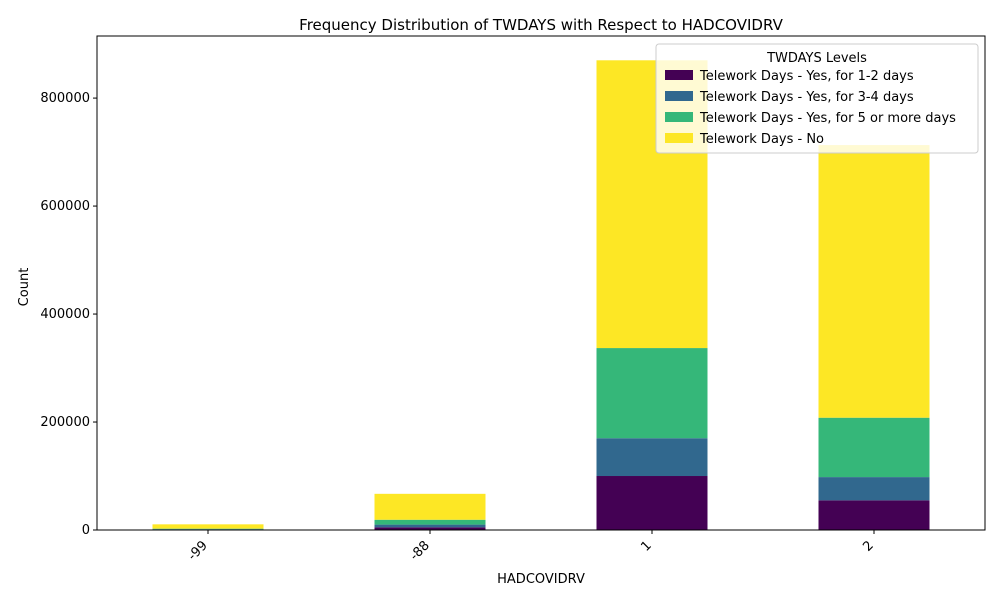 The height and width of the screenshot is (600, 1000). What do you see at coordinates (806, 97) in the screenshot?
I see `legend-entry: Telework Days - Yes, for 3-4 days` at bounding box center [806, 97].